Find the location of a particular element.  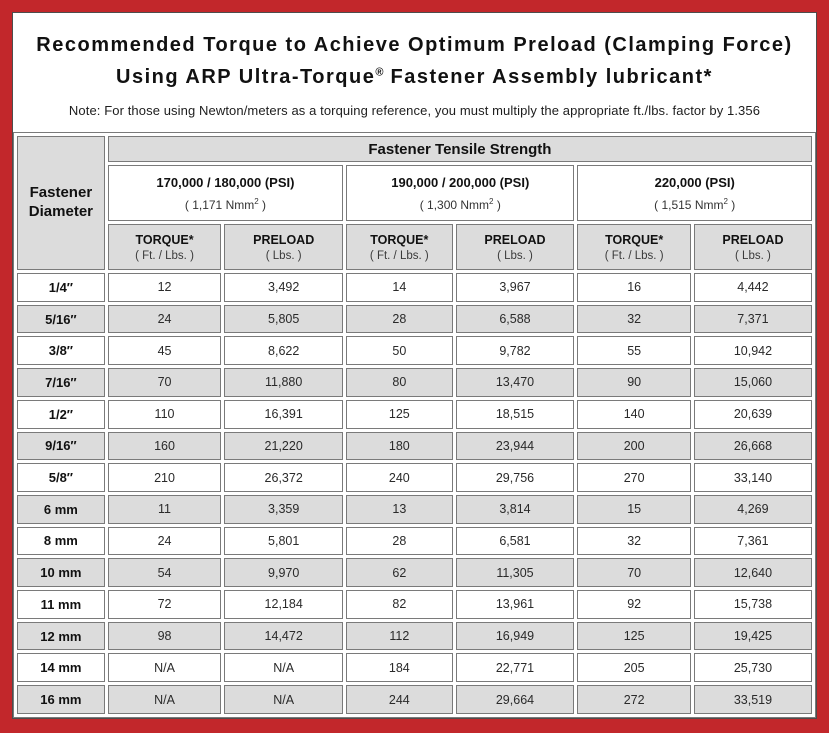

torque-value-cell: 45 is located at coordinates (164, 351).